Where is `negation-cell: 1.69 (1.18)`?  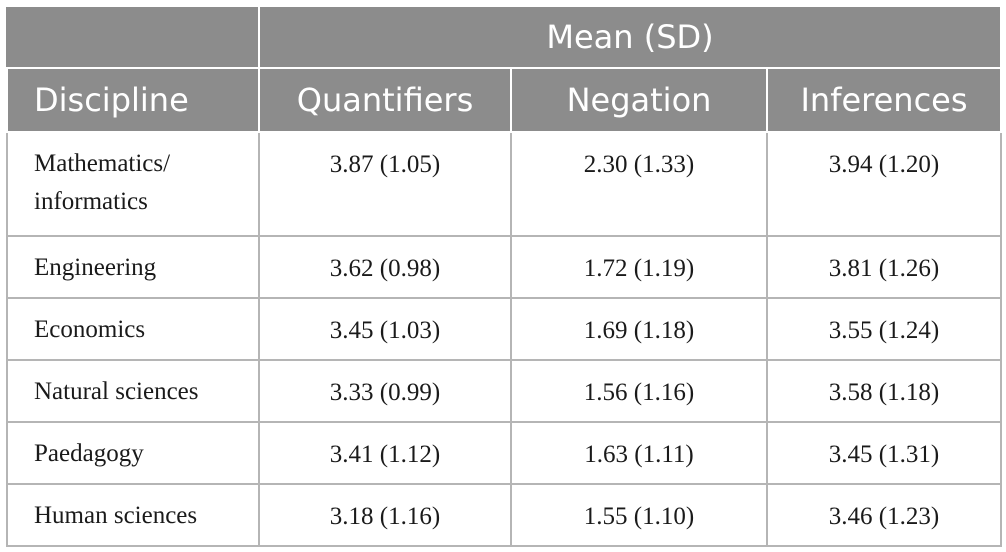
negation-cell: 1.69 (1.18) is located at coordinates (639, 329).